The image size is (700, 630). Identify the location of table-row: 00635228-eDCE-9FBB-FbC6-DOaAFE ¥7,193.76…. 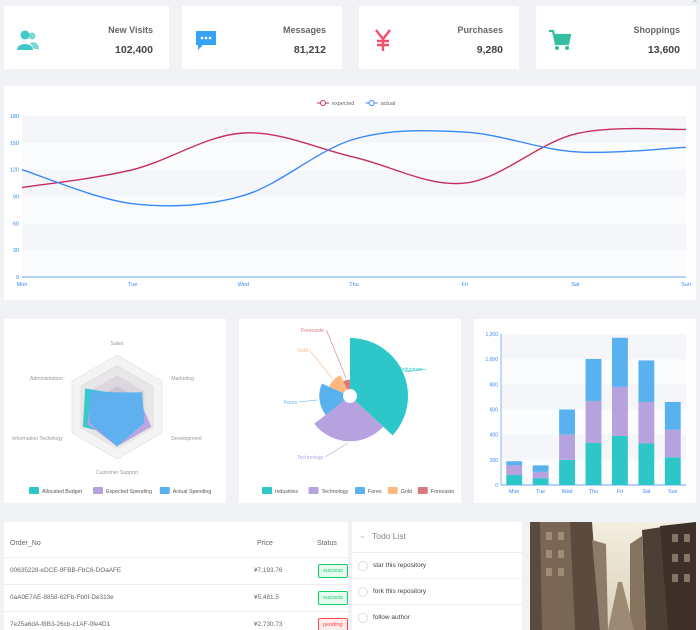
(176, 570).